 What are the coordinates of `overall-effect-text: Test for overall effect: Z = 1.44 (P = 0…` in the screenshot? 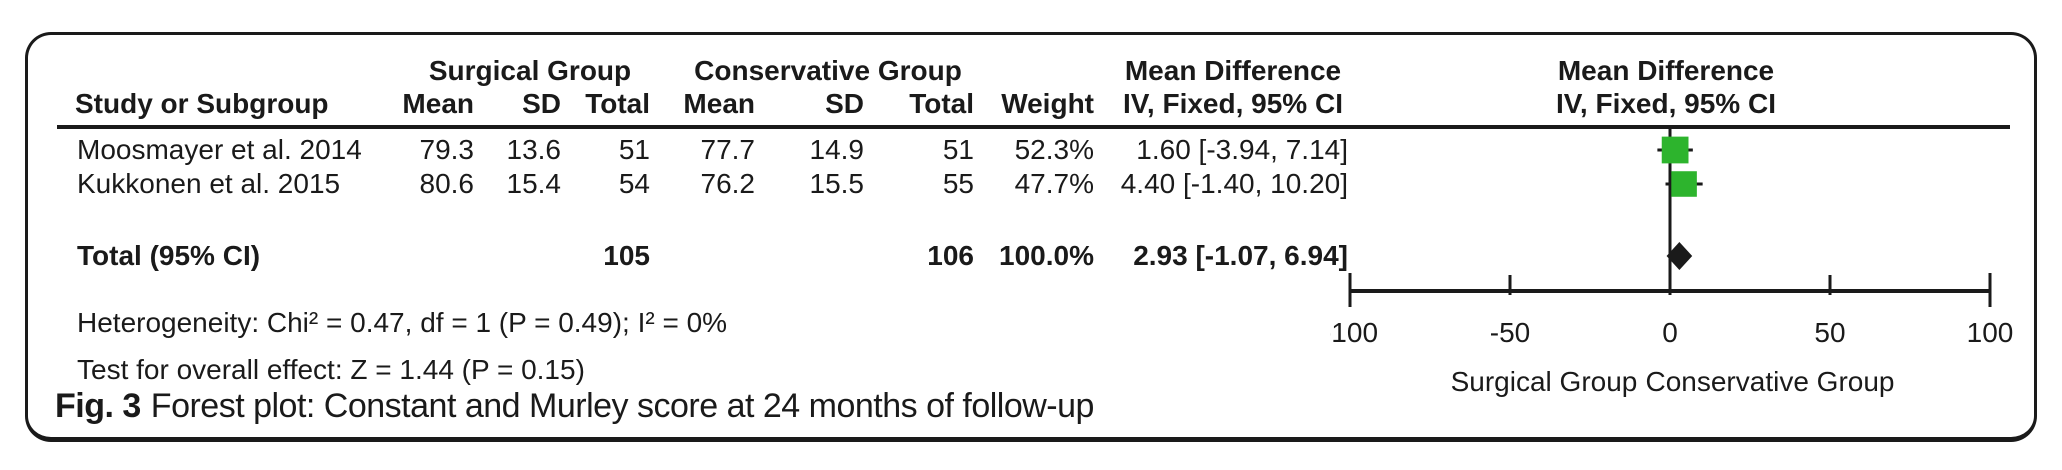 It's located at (331, 369).